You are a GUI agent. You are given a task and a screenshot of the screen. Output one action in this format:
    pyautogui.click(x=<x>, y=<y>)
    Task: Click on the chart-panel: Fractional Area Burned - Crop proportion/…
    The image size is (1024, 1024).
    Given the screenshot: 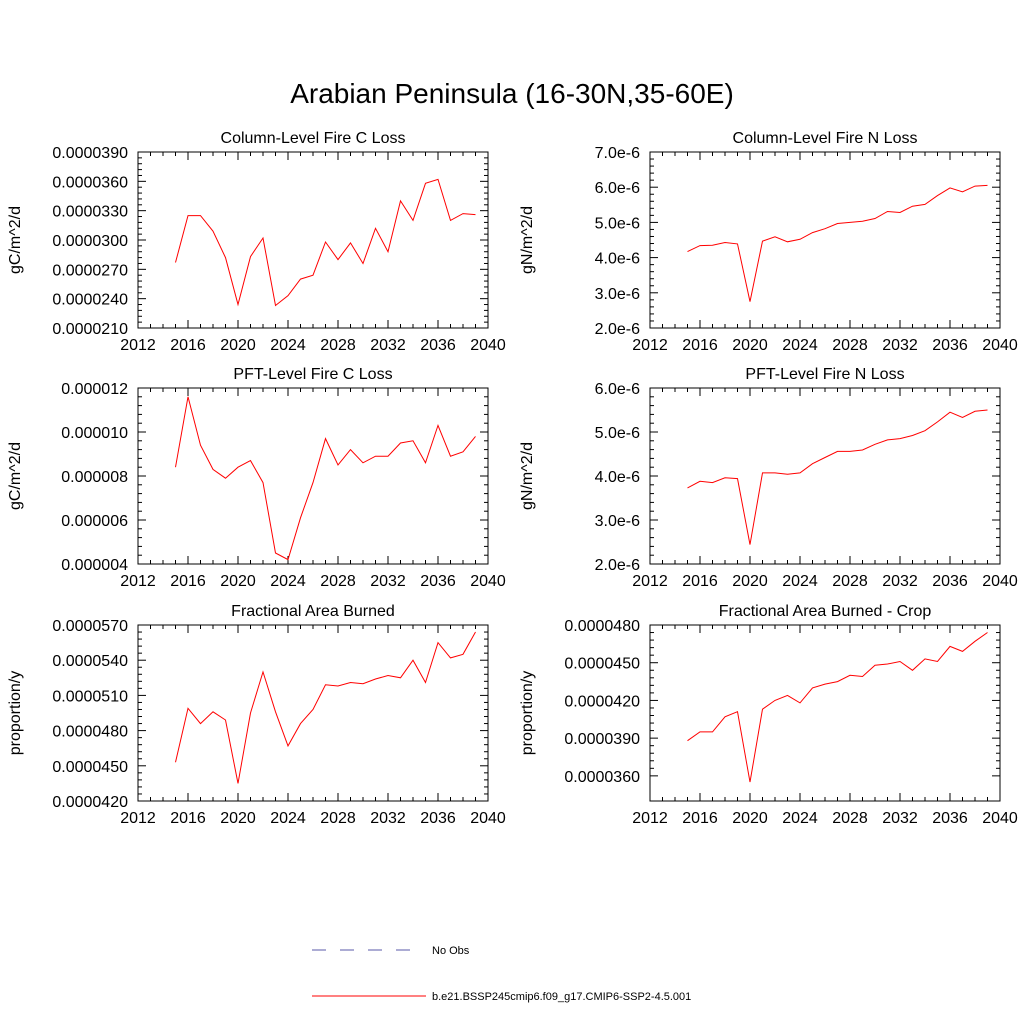 What is the action you would take?
    pyautogui.click(x=768, y=715)
    